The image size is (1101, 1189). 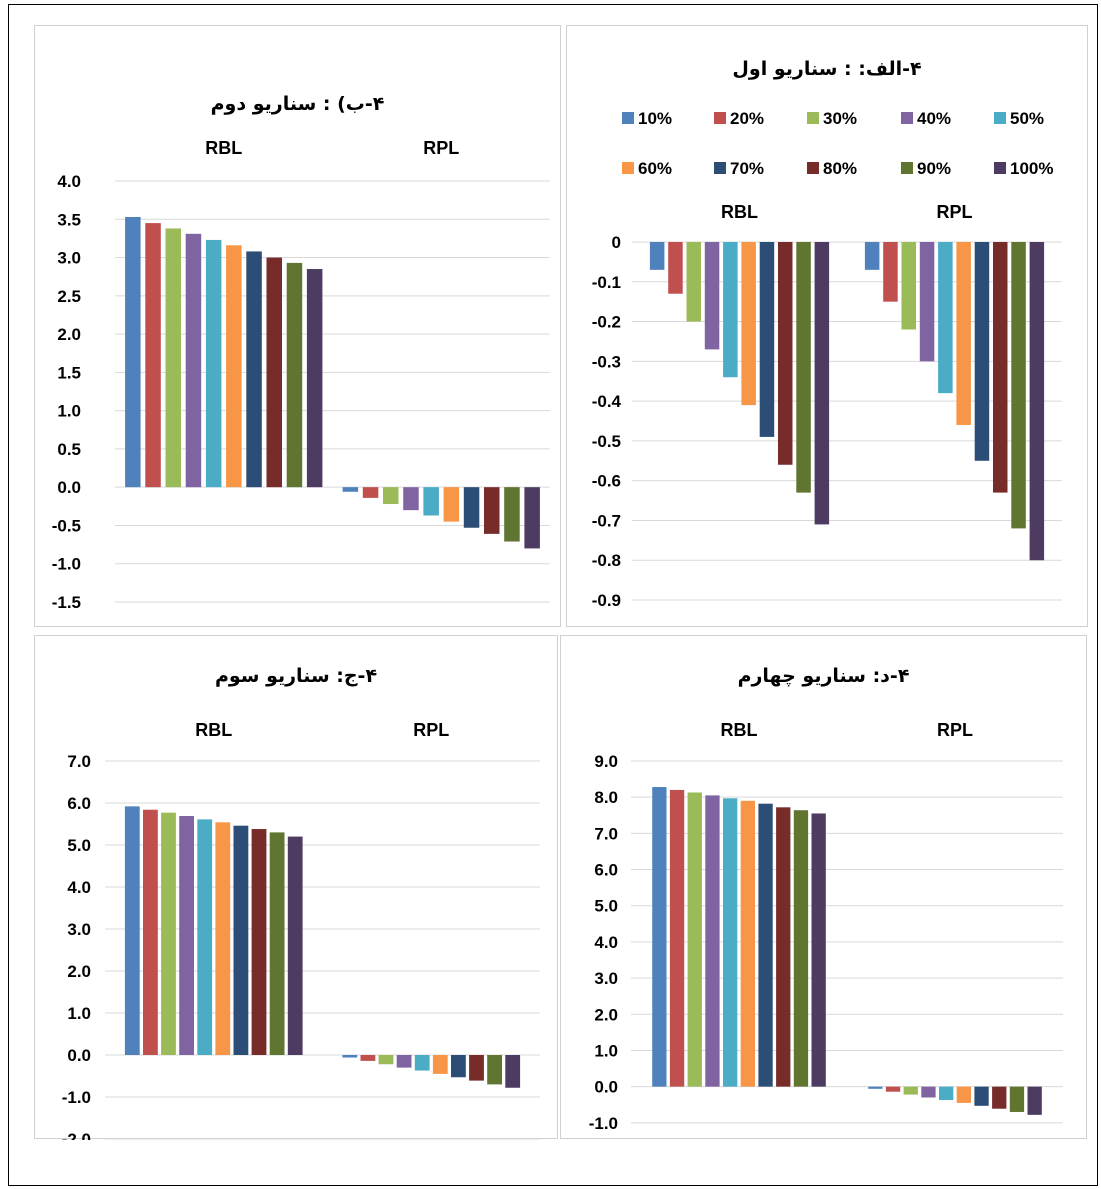 I want to click on chart-title: ۴-الف: : سناریو اول, so click(x=827, y=69).